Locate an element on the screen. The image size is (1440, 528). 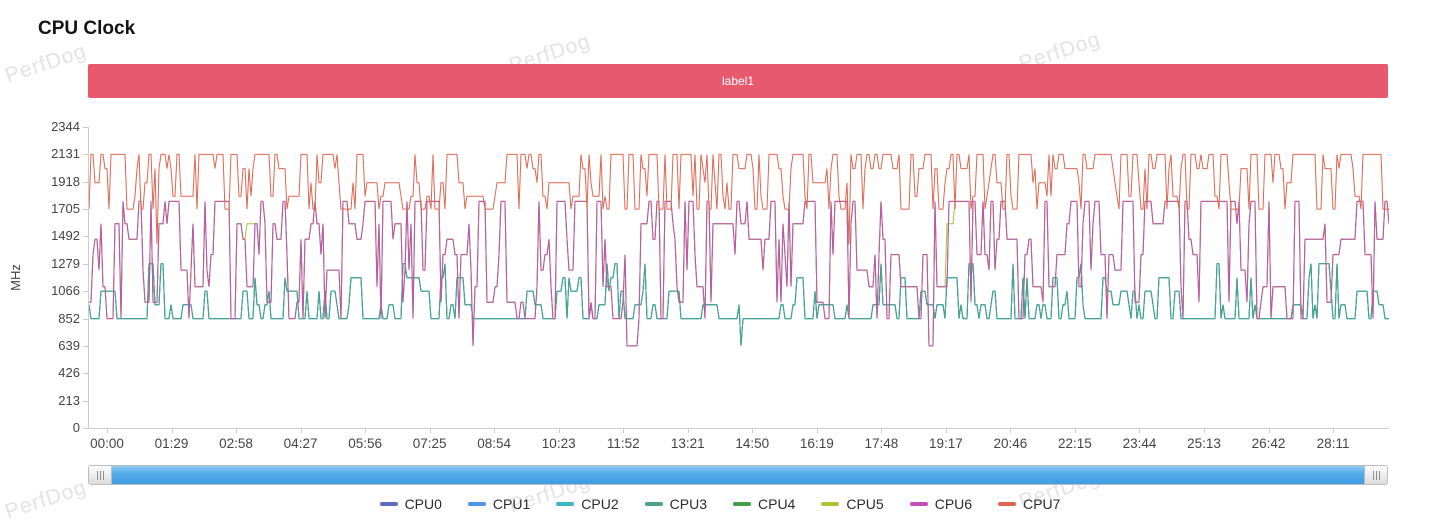
x-tick-label: 23:44 is located at coordinates (1139, 443).